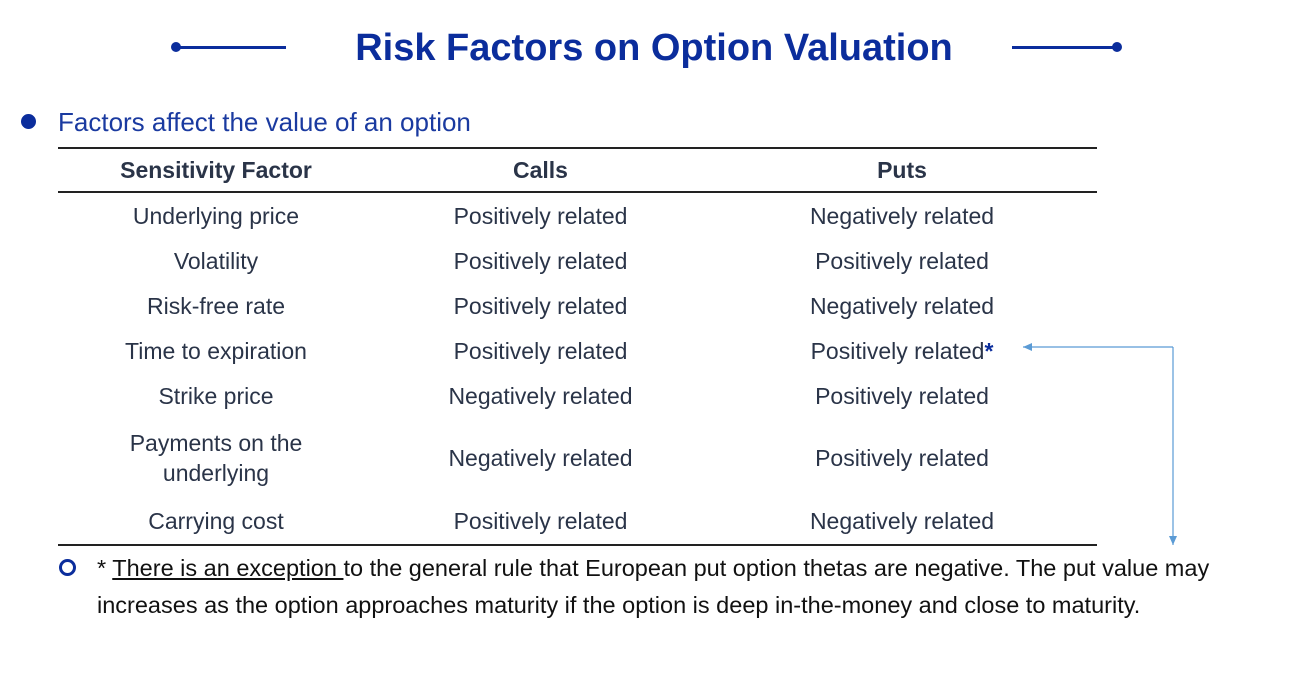 This screenshot has width=1308, height=700. I want to click on factor-cell: Volatility, so click(216, 260).